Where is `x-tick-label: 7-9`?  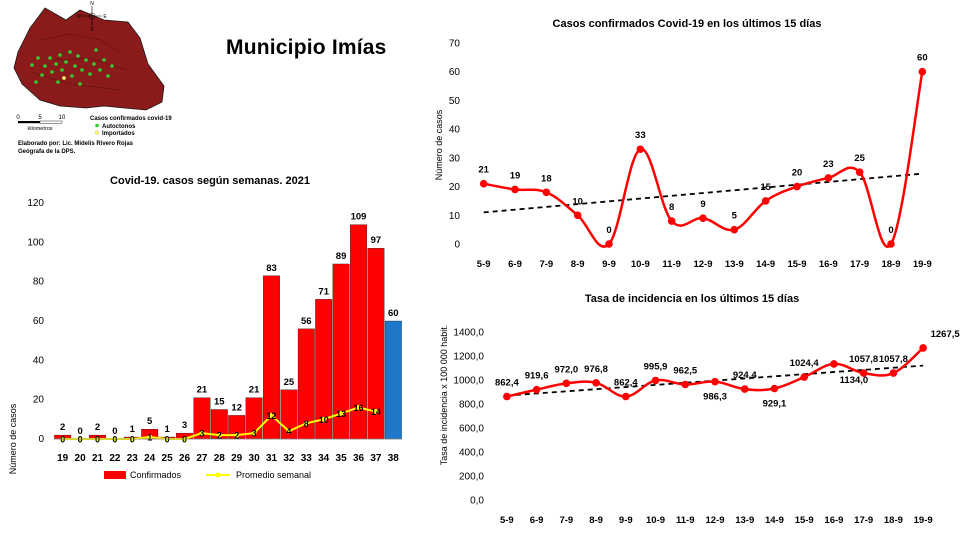 x-tick-label: 7-9 is located at coordinates (546, 264).